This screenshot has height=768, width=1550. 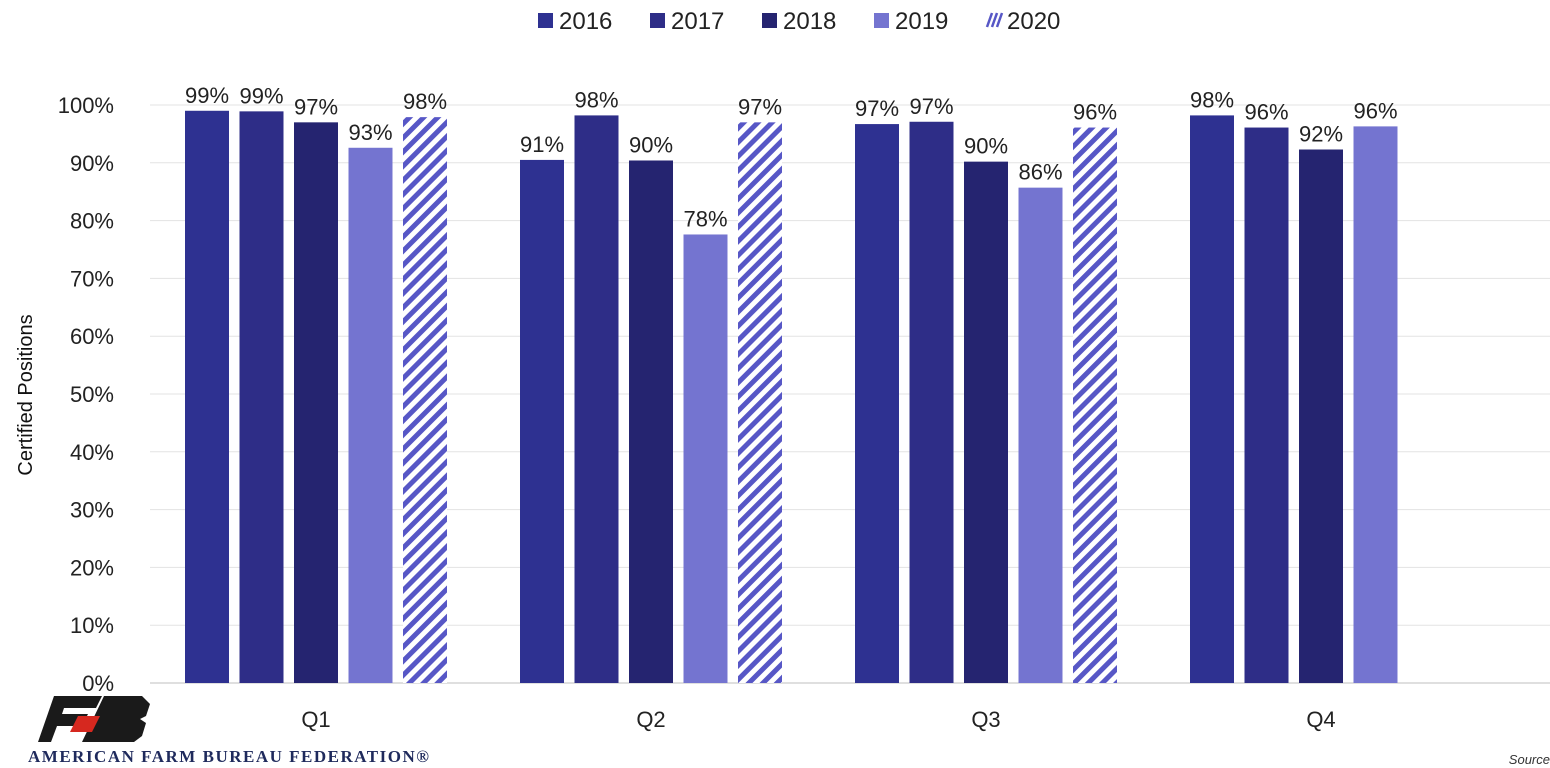 I want to click on afbf-logo: AMERICAN FARM BUREAU FEDERATION®, so click(x=308, y=732).